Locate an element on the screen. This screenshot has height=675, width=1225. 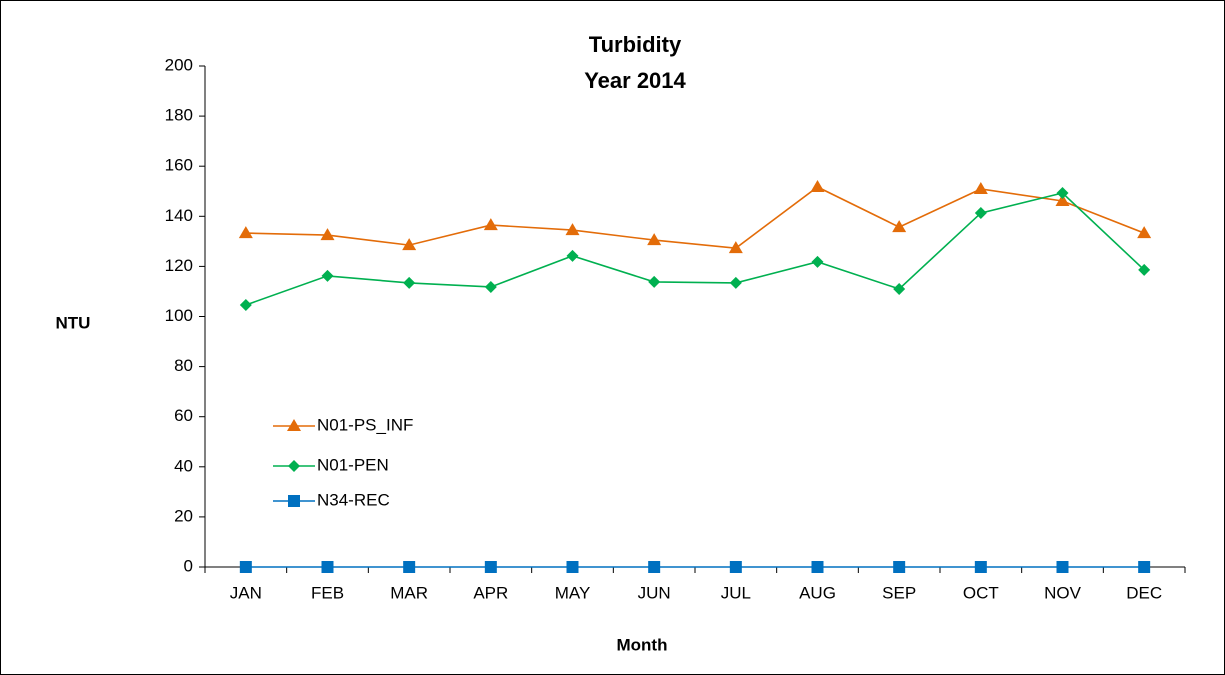
y-tick-label: 40 is located at coordinates (183, 465).